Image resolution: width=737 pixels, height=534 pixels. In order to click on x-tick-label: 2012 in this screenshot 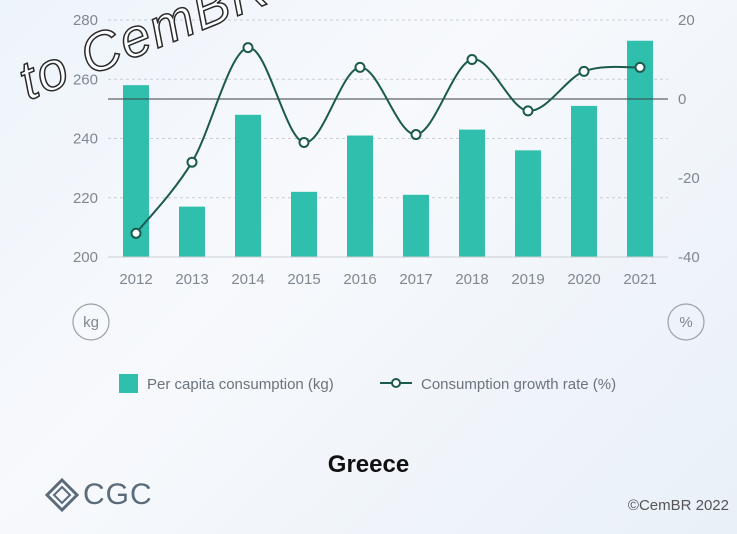, I will do `click(135, 279)`.